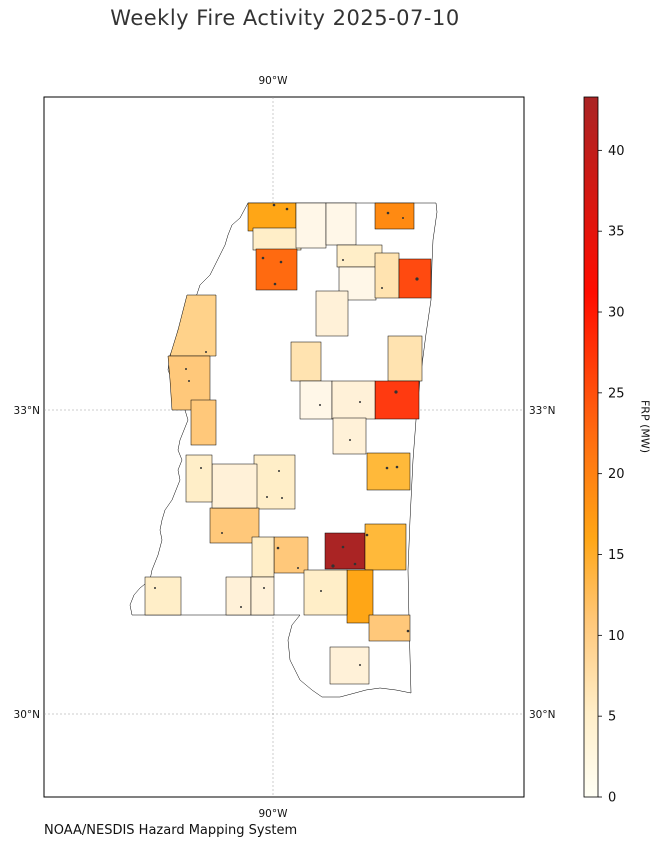 The image size is (663, 849). I want to click on county-benton, so click(341, 224).